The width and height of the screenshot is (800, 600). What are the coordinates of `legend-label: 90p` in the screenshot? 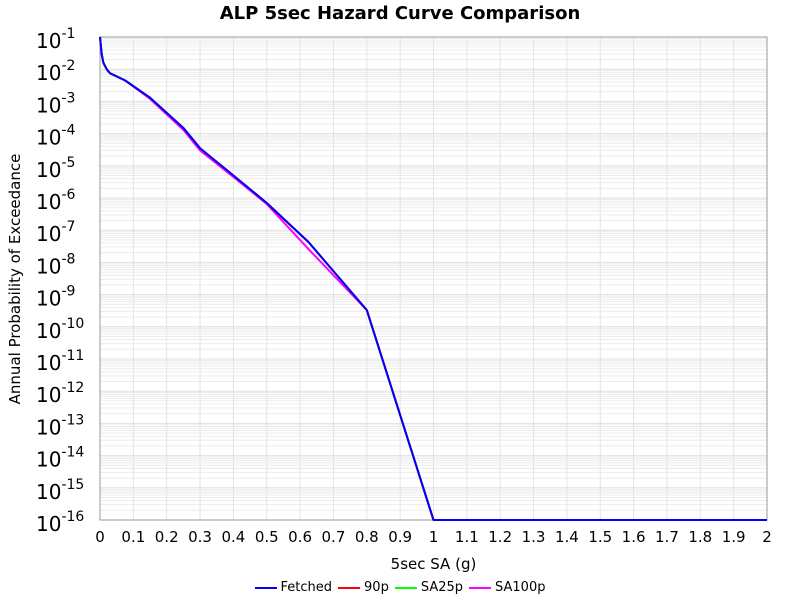 It's located at (376, 587).